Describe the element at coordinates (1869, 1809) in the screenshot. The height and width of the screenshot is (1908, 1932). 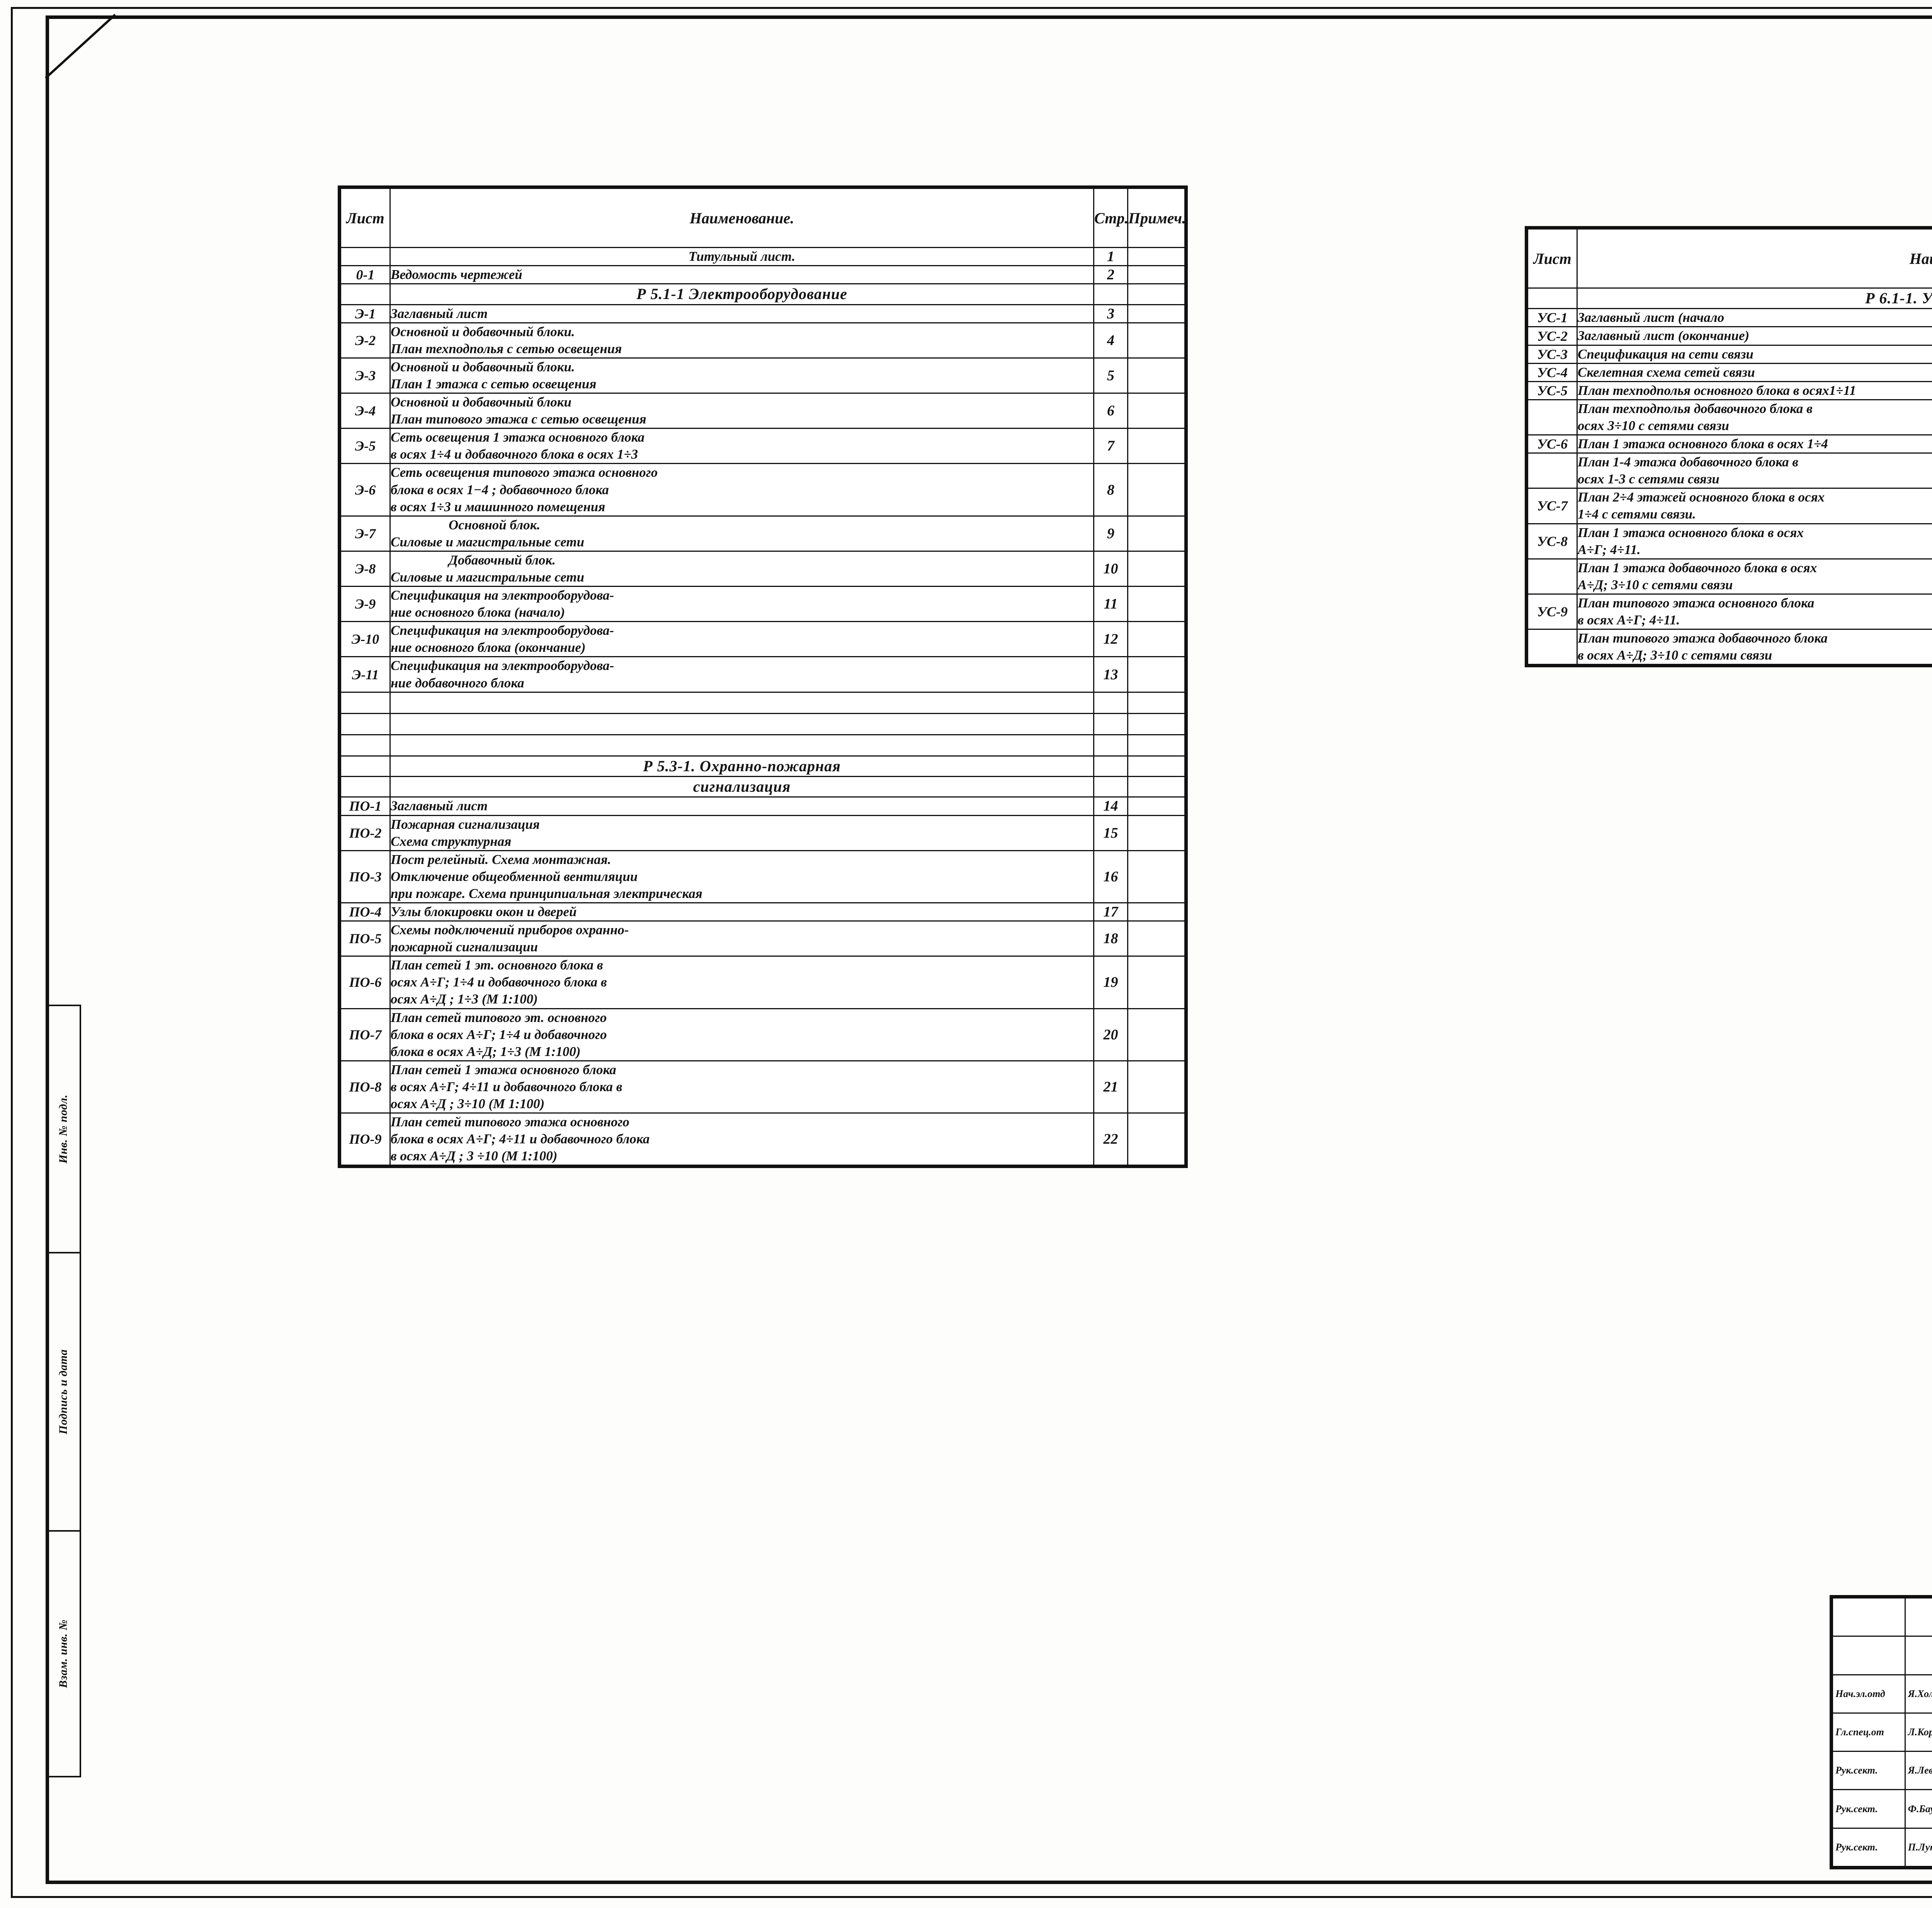
I see `signature-role: Рук.сект.` at that location.